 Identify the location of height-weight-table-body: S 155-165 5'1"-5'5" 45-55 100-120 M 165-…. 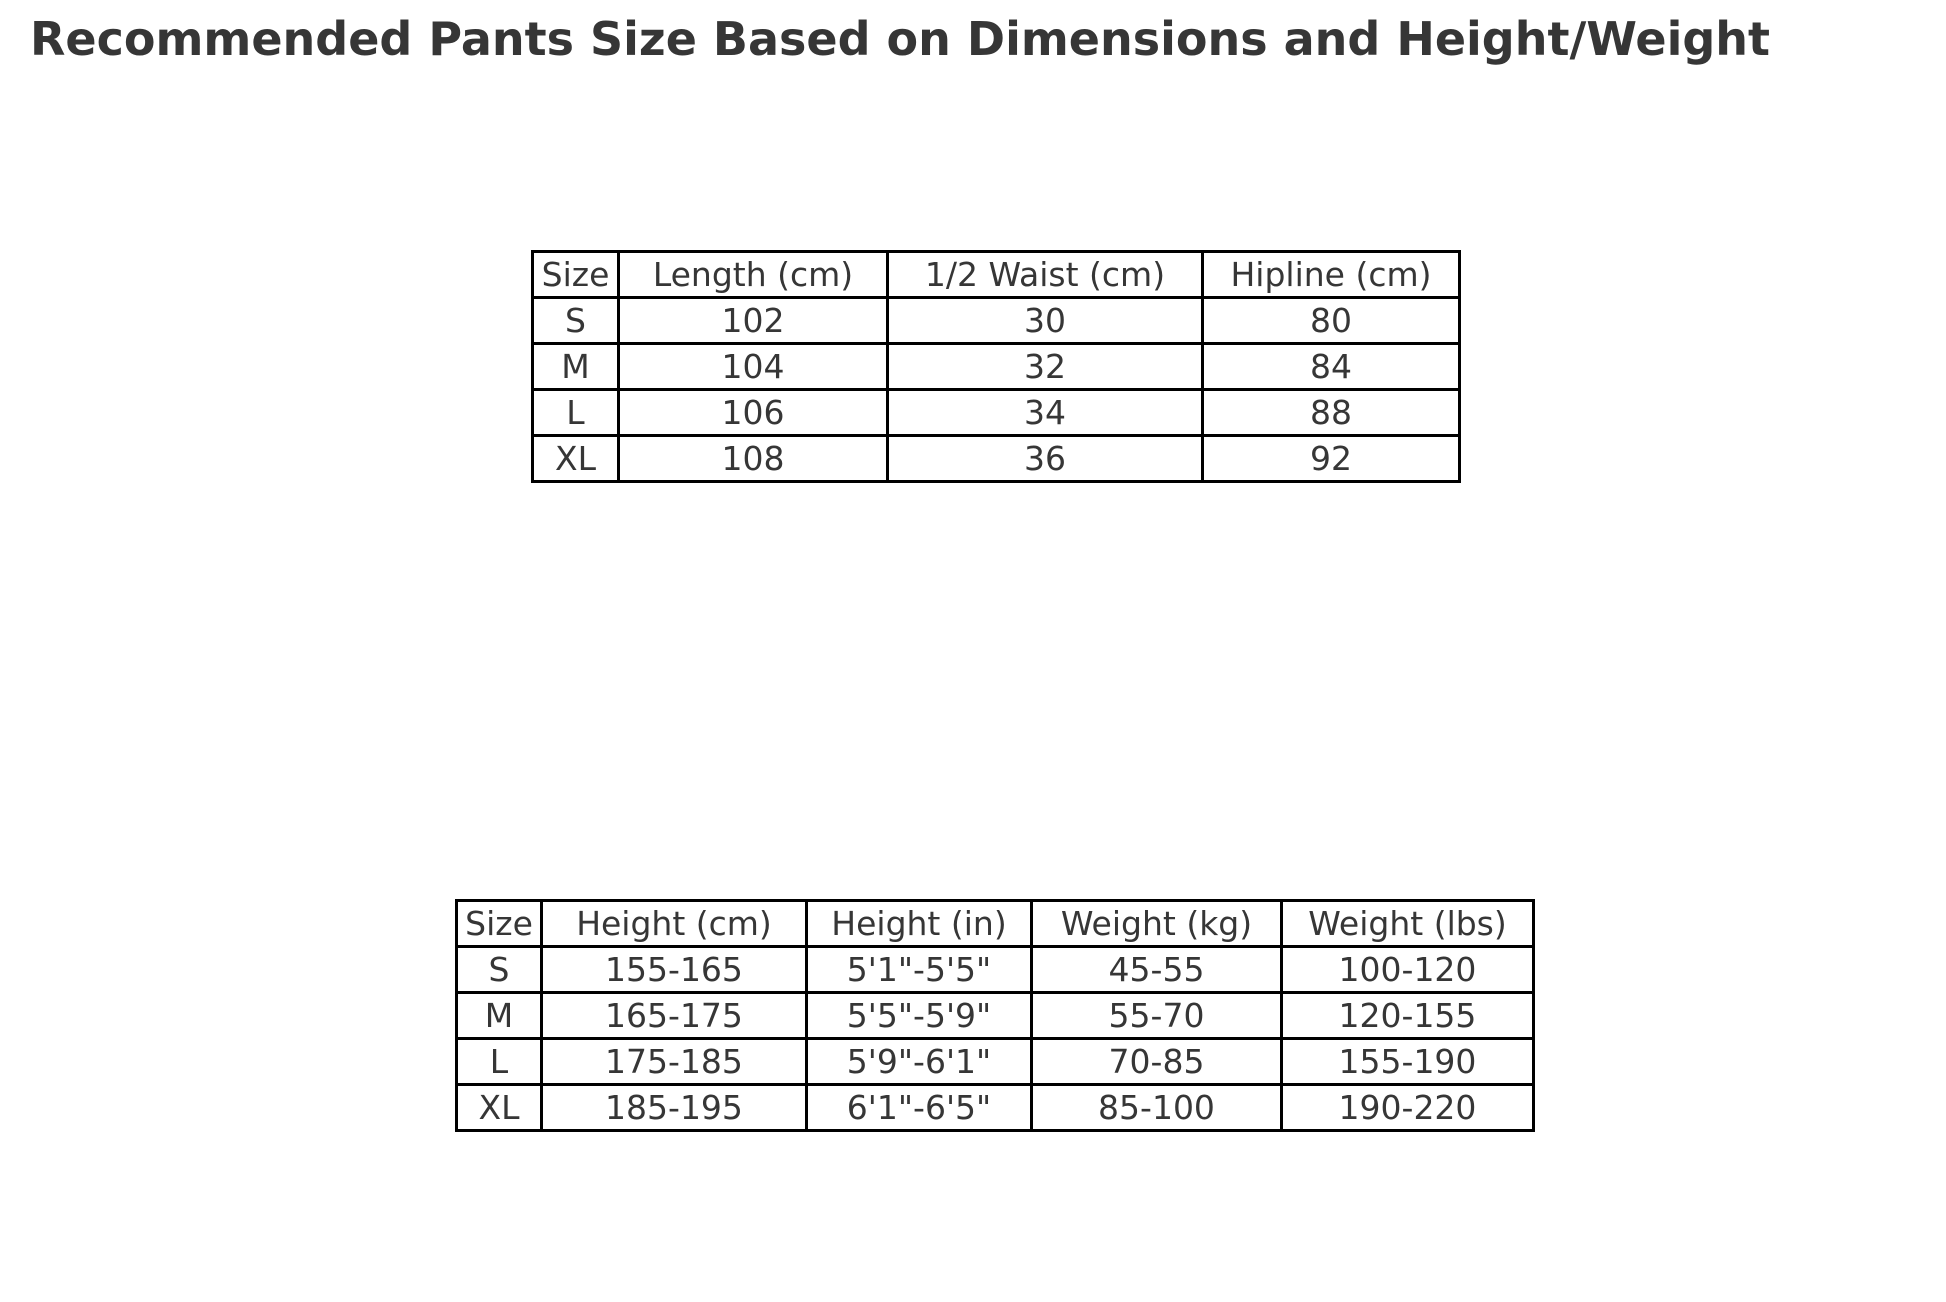
(995, 1038).